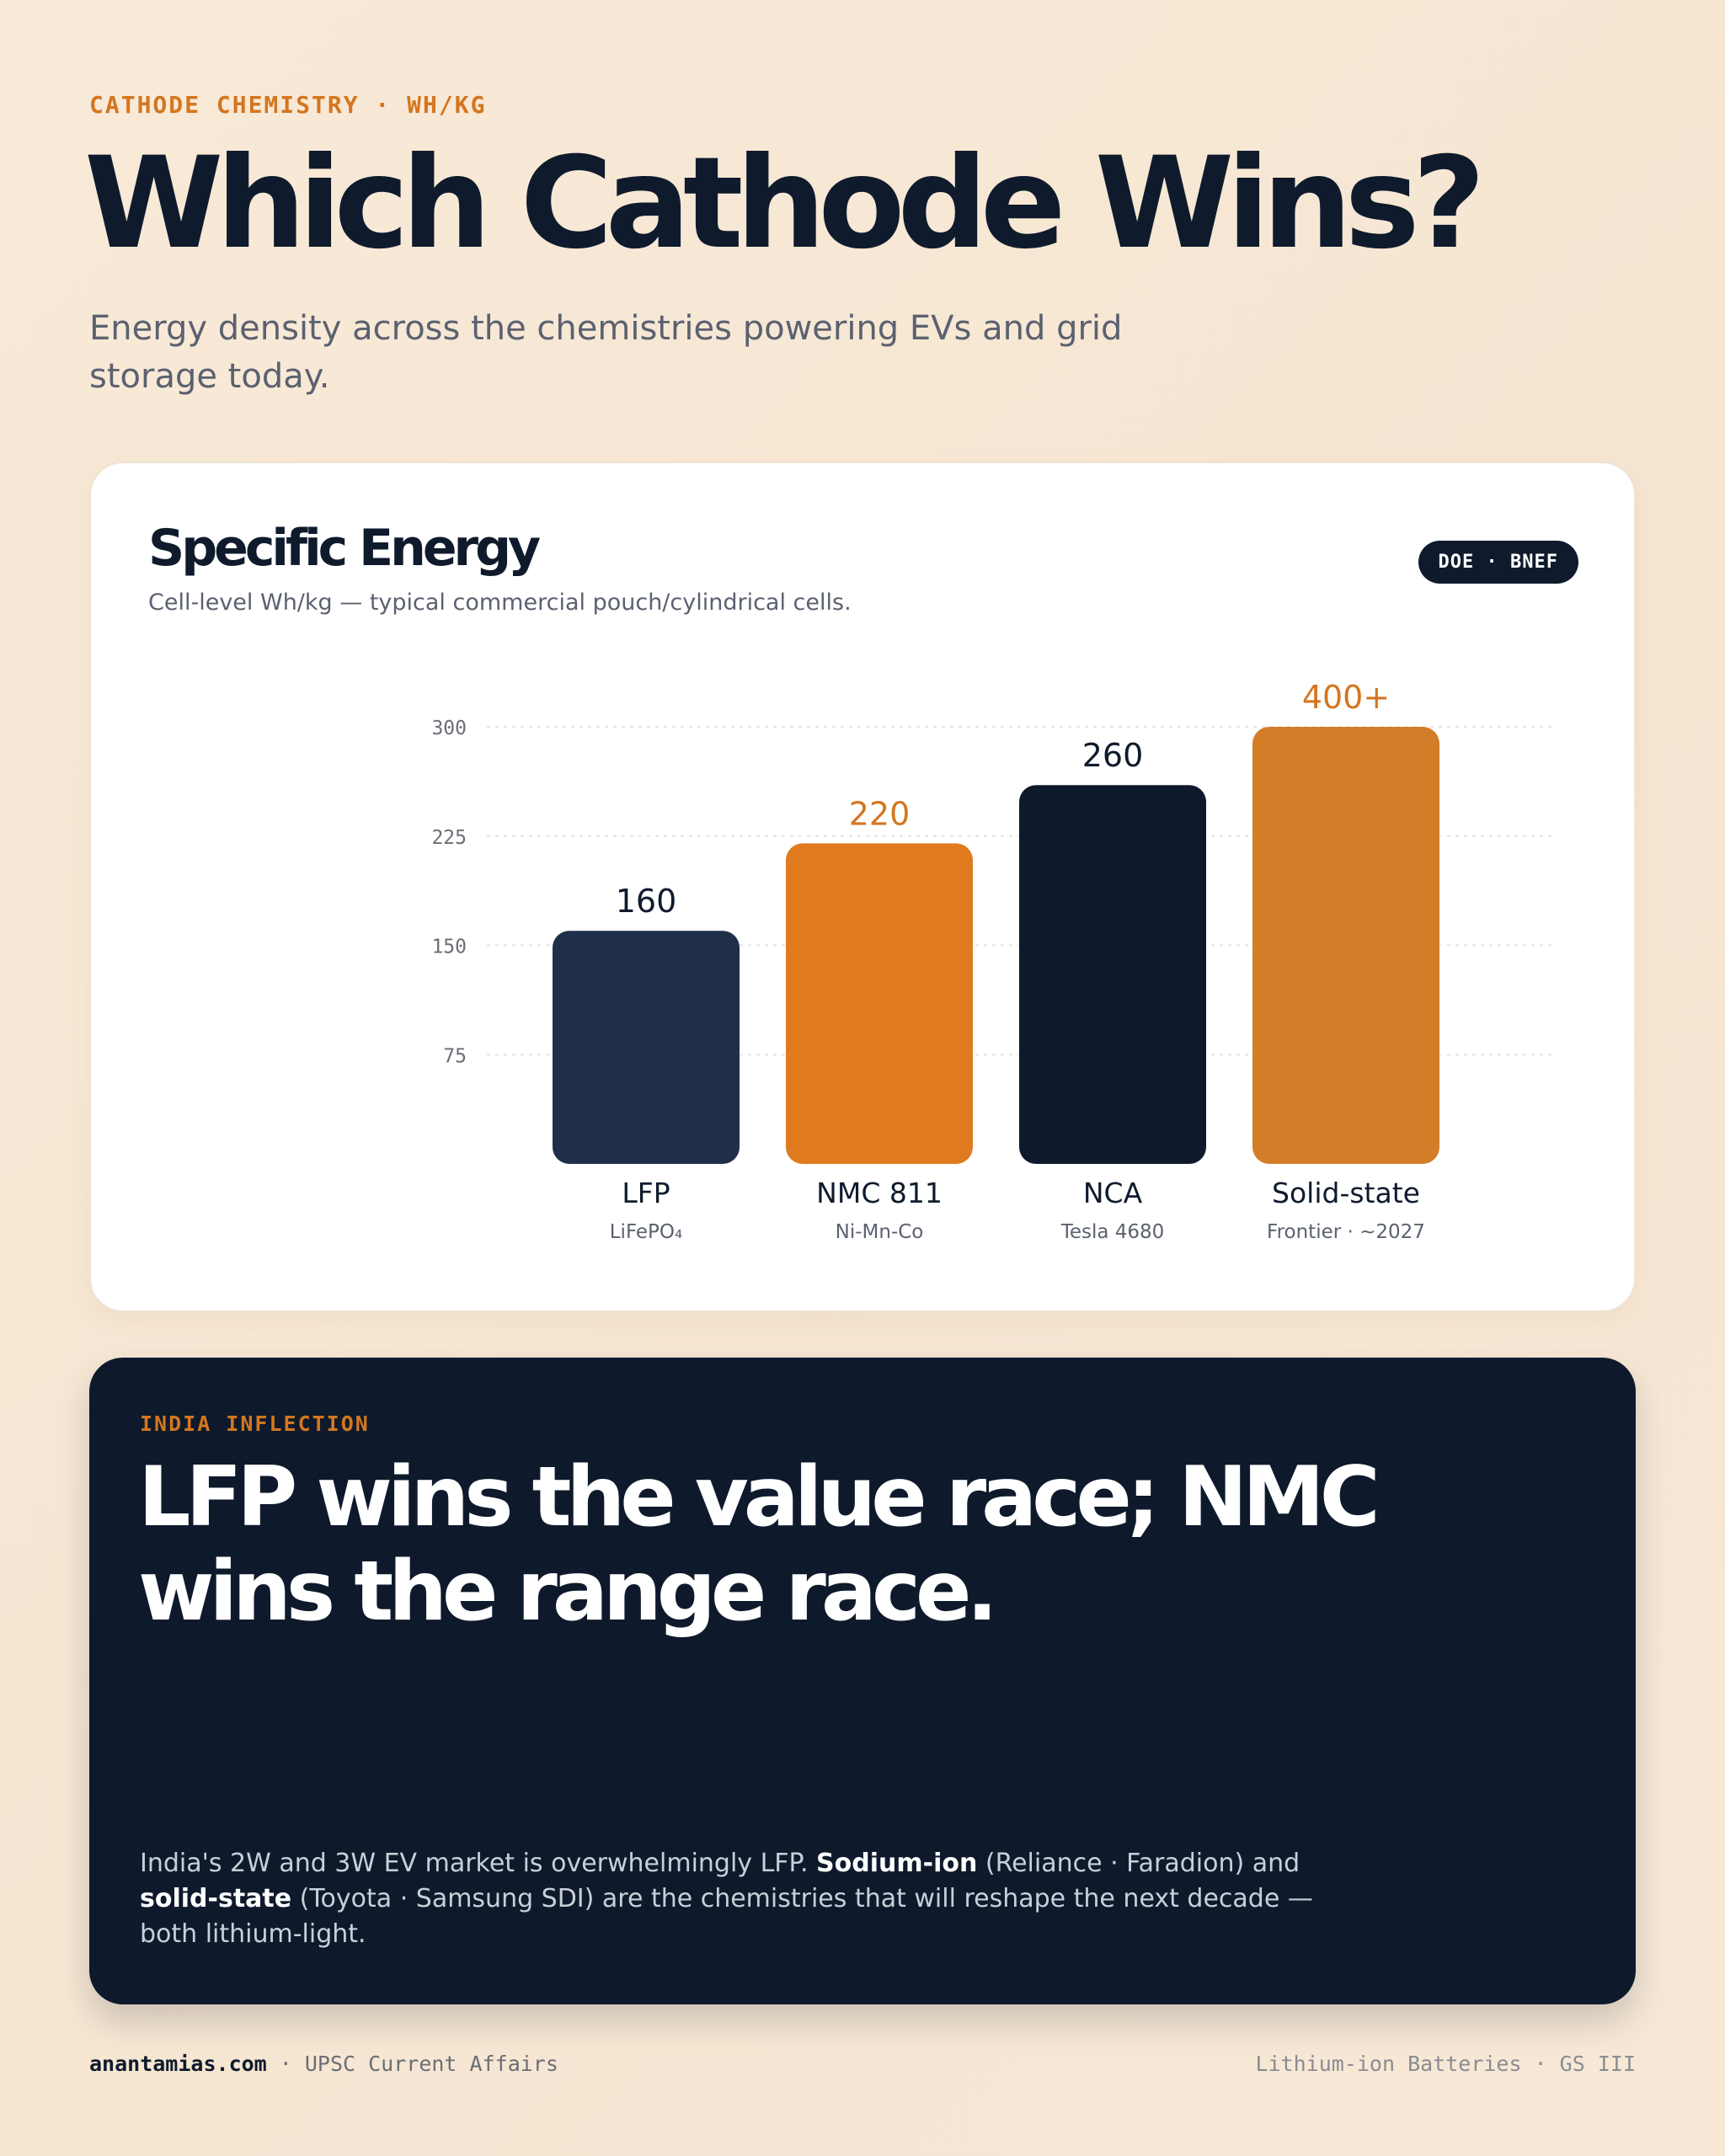 The height and width of the screenshot is (2156, 1725). I want to click on x-tick-label: Solid-state, so click(1346, 1193).